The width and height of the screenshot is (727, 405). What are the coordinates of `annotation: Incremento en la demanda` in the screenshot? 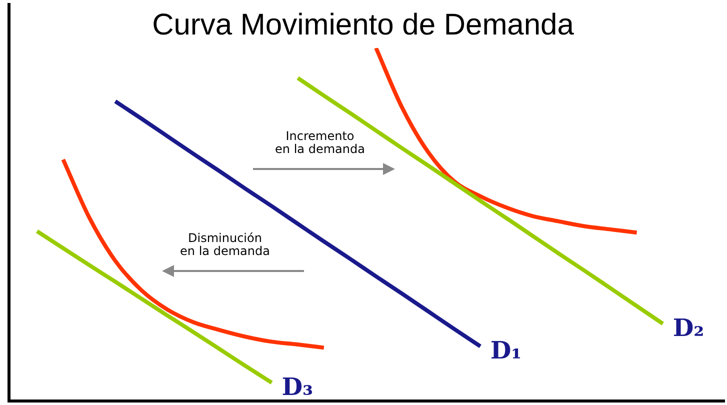 It's located at (320, 142).